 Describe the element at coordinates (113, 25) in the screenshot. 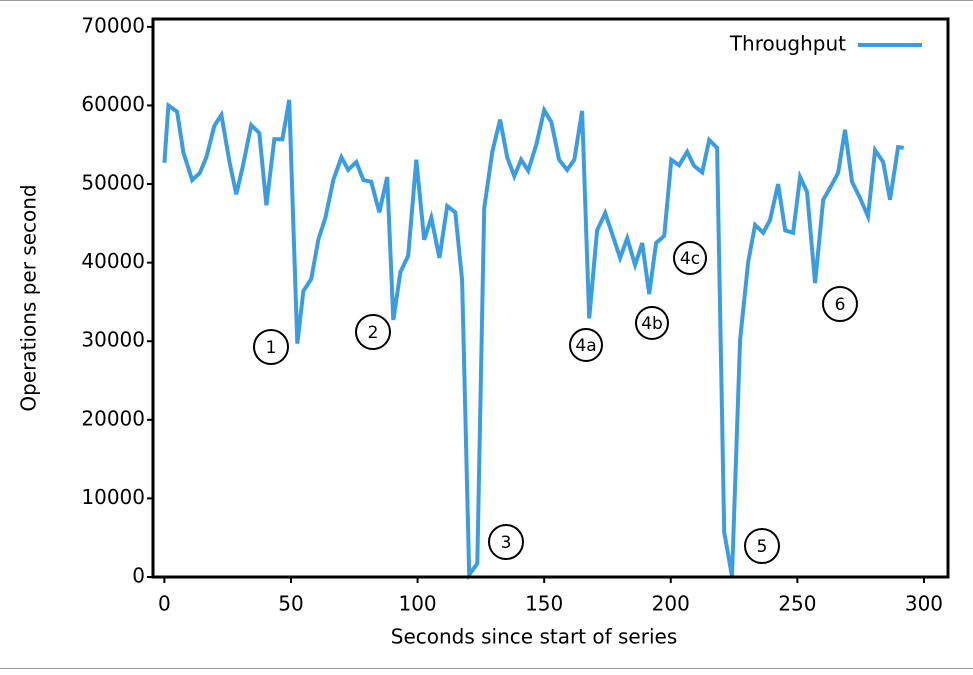

I see `y-tick-label: 70000` at that location.